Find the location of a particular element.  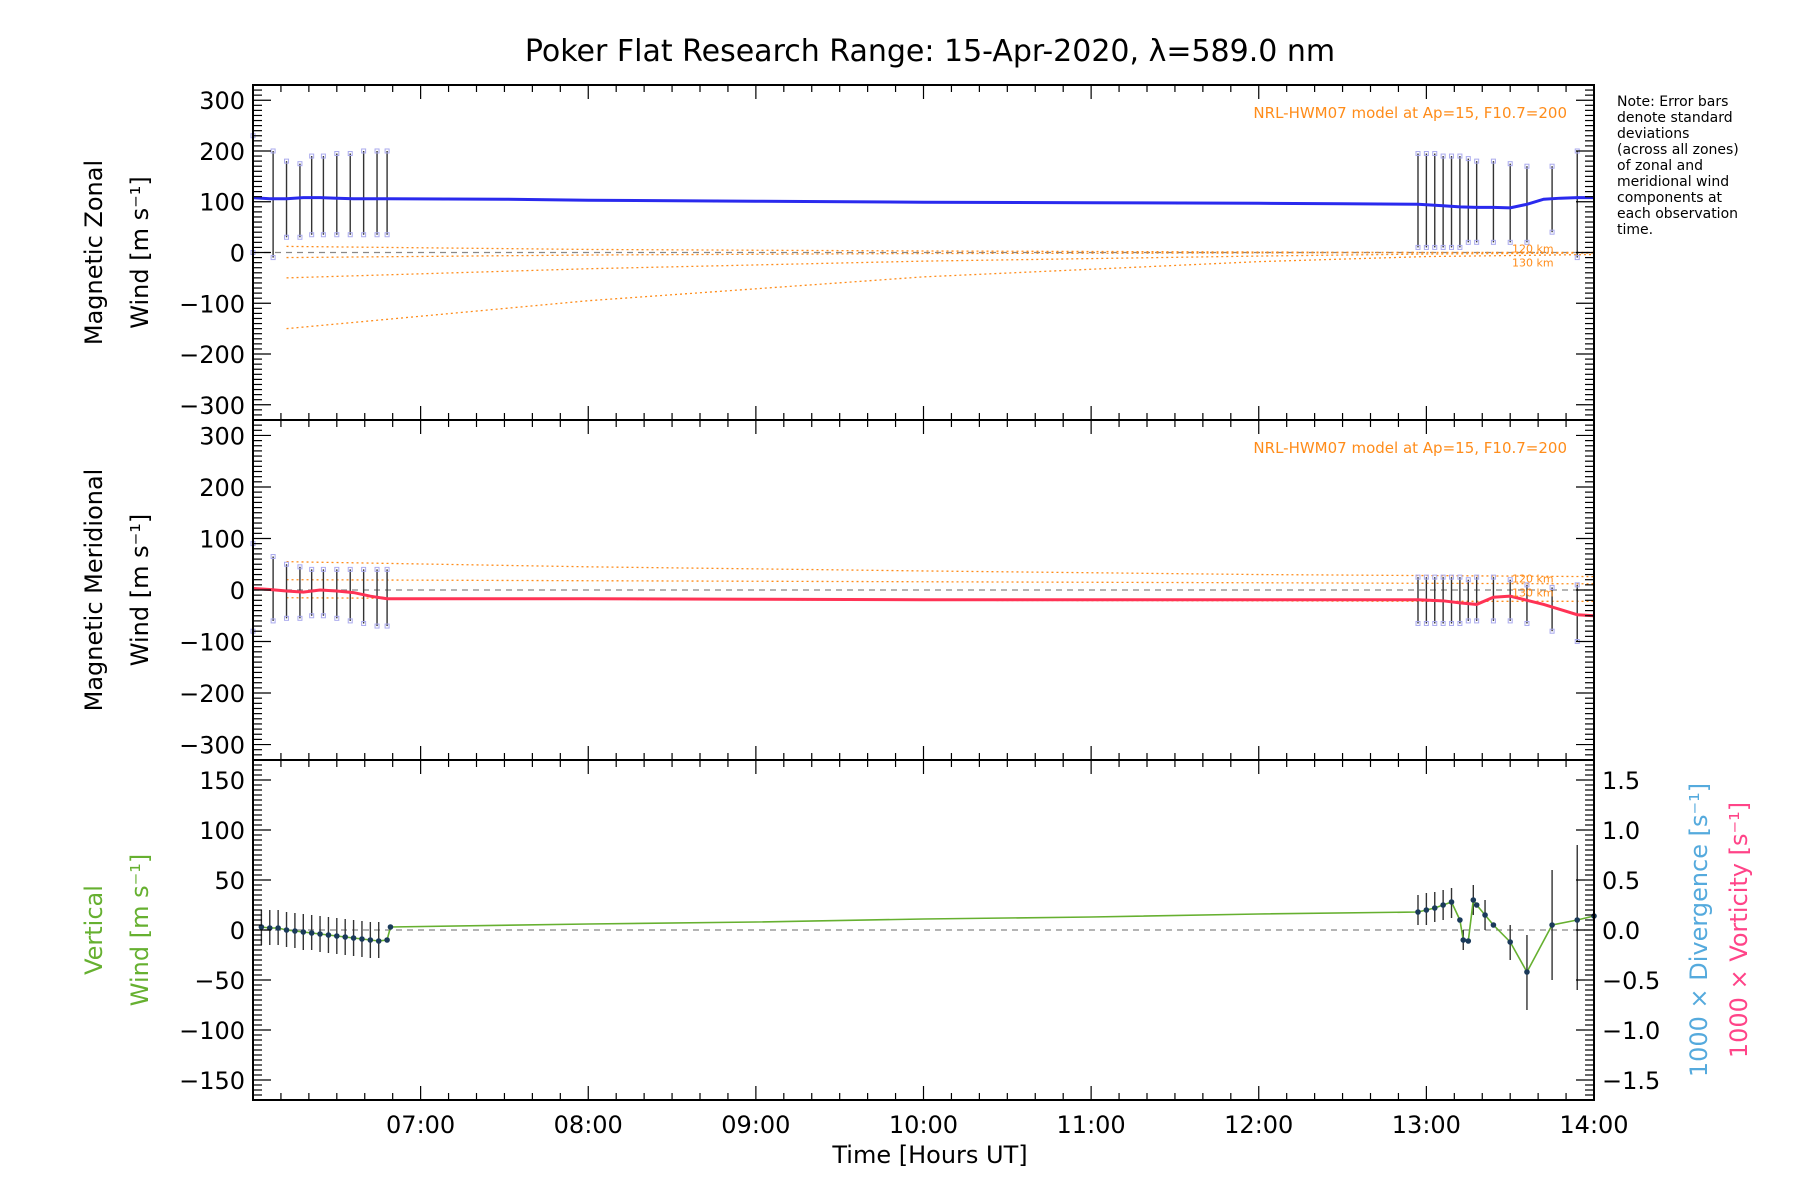

altitude-label: 130 km is located at coordinates (1533, 263).